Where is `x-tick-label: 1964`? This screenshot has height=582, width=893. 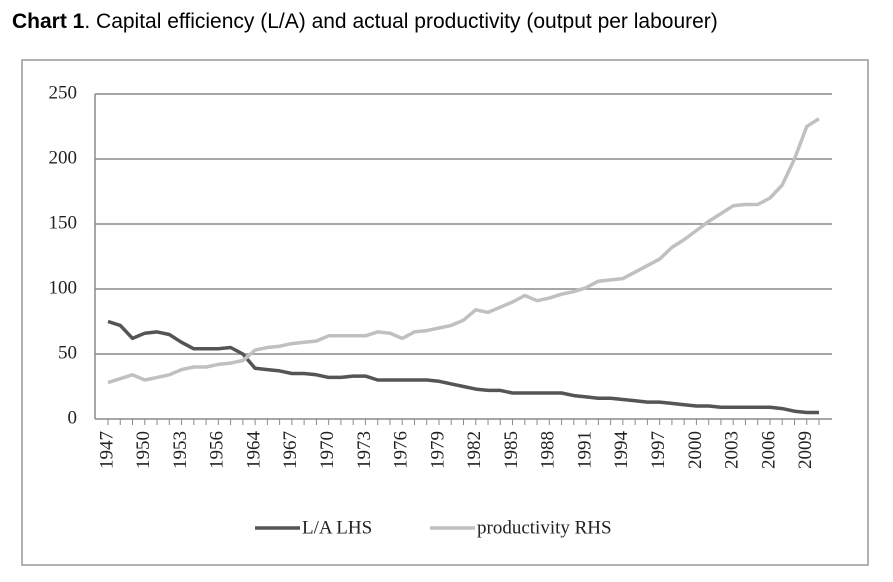 x-tick-label: 1964 is located at coordinates (253, 450).